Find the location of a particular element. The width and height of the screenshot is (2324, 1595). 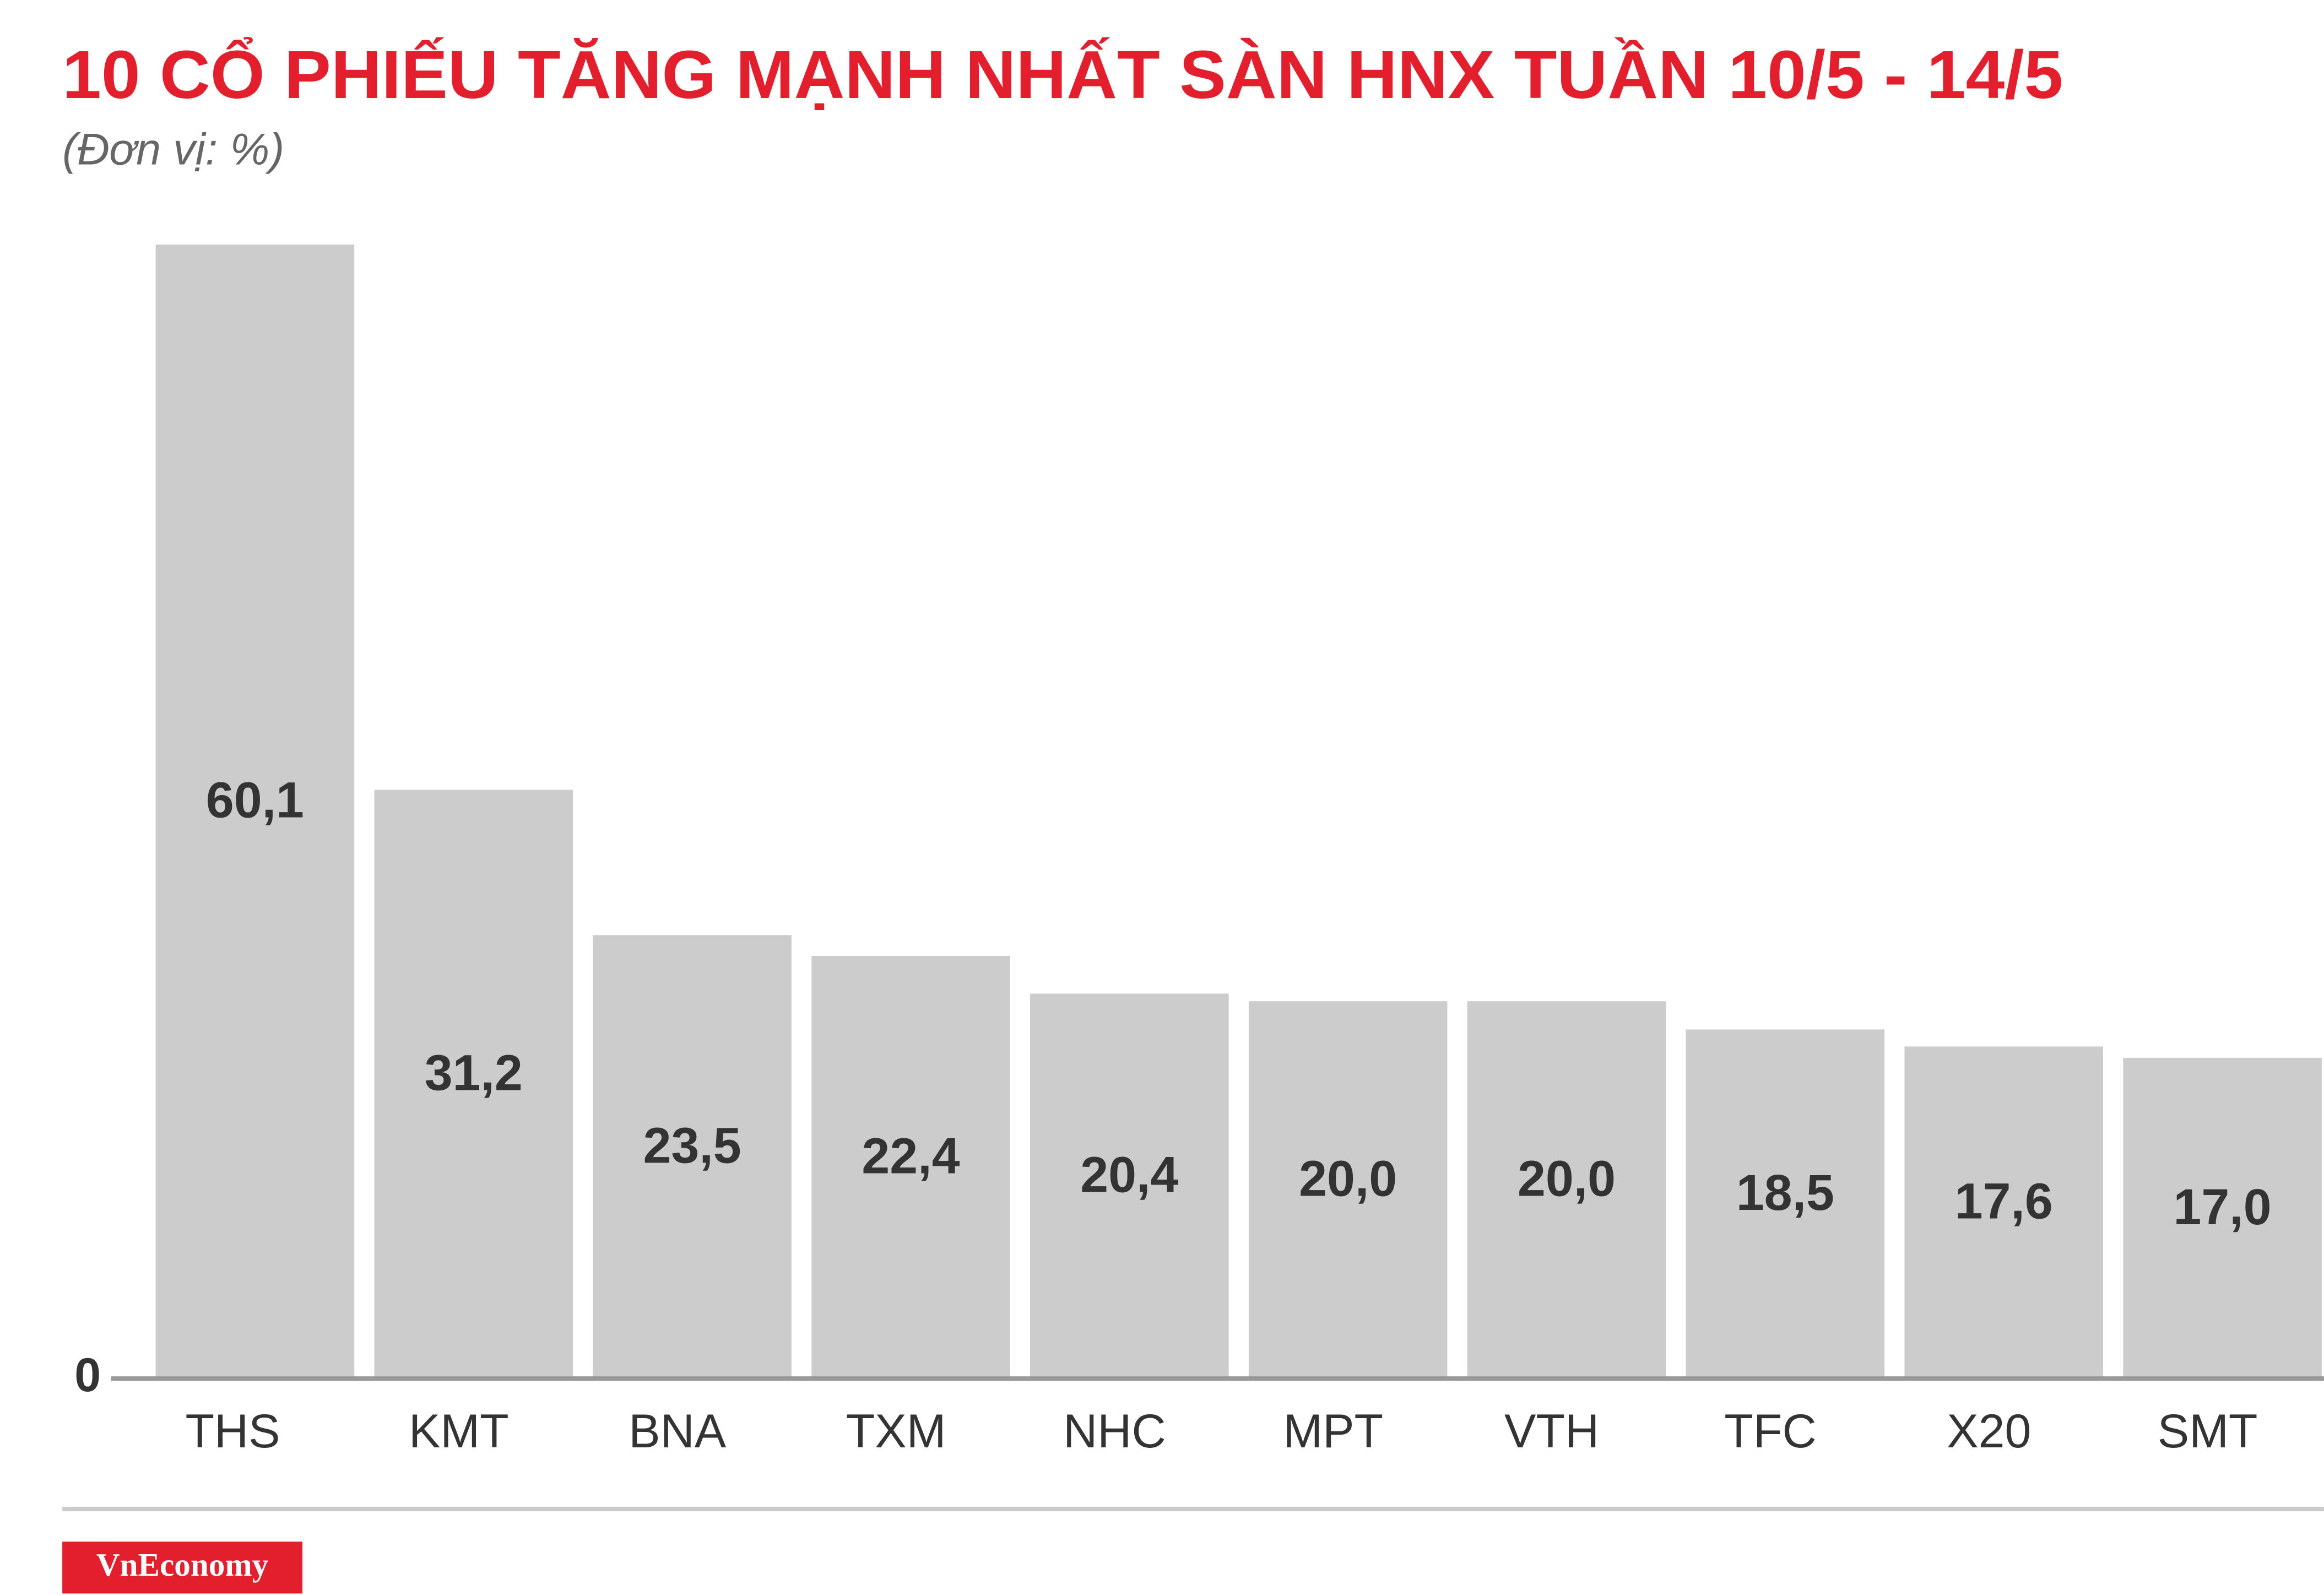

value-label: 17,6 is located at coordinates (2004, 1201).